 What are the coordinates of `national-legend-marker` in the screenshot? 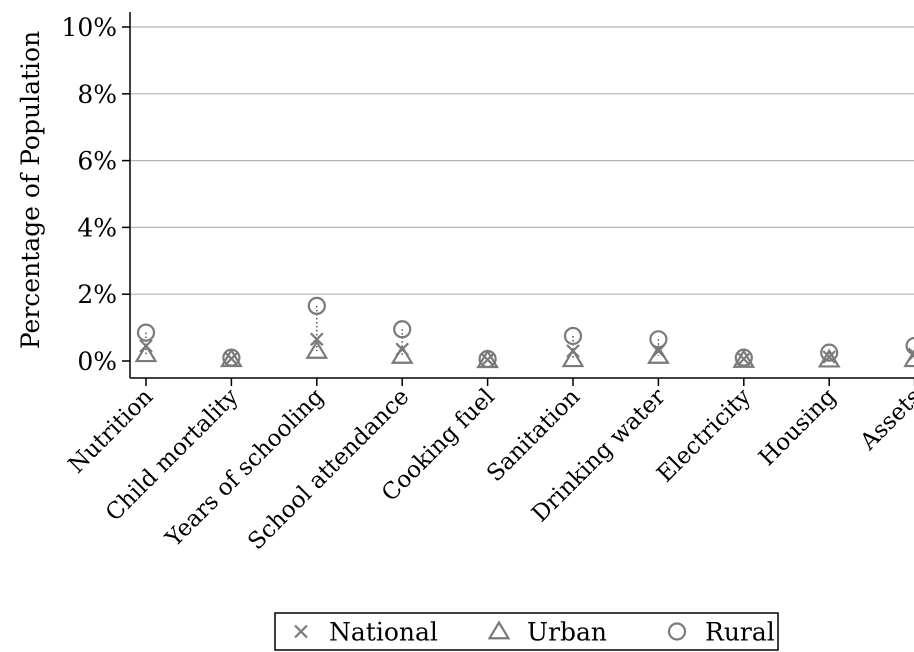 It's located at (301, 631).